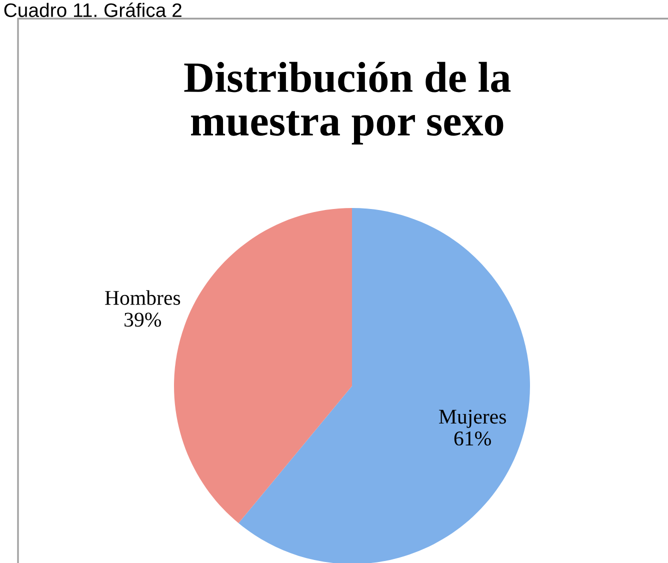 The image size is (668, 563). I want to click on data-label: 61%, so click(472, 438).